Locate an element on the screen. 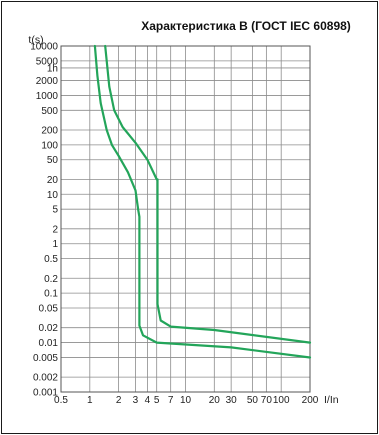 Image resolution: width=379 pixels, height=435 pixels. y-tick-label: 0.002 is located at coordinates (45, 378).